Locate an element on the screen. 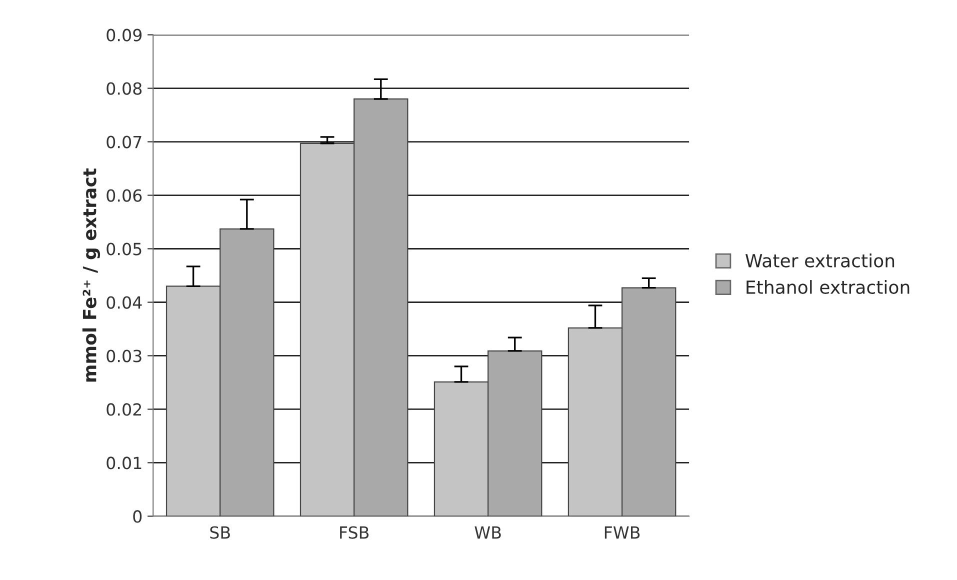  y-tick-label: 0.09 is located at coordinates (124, 35).